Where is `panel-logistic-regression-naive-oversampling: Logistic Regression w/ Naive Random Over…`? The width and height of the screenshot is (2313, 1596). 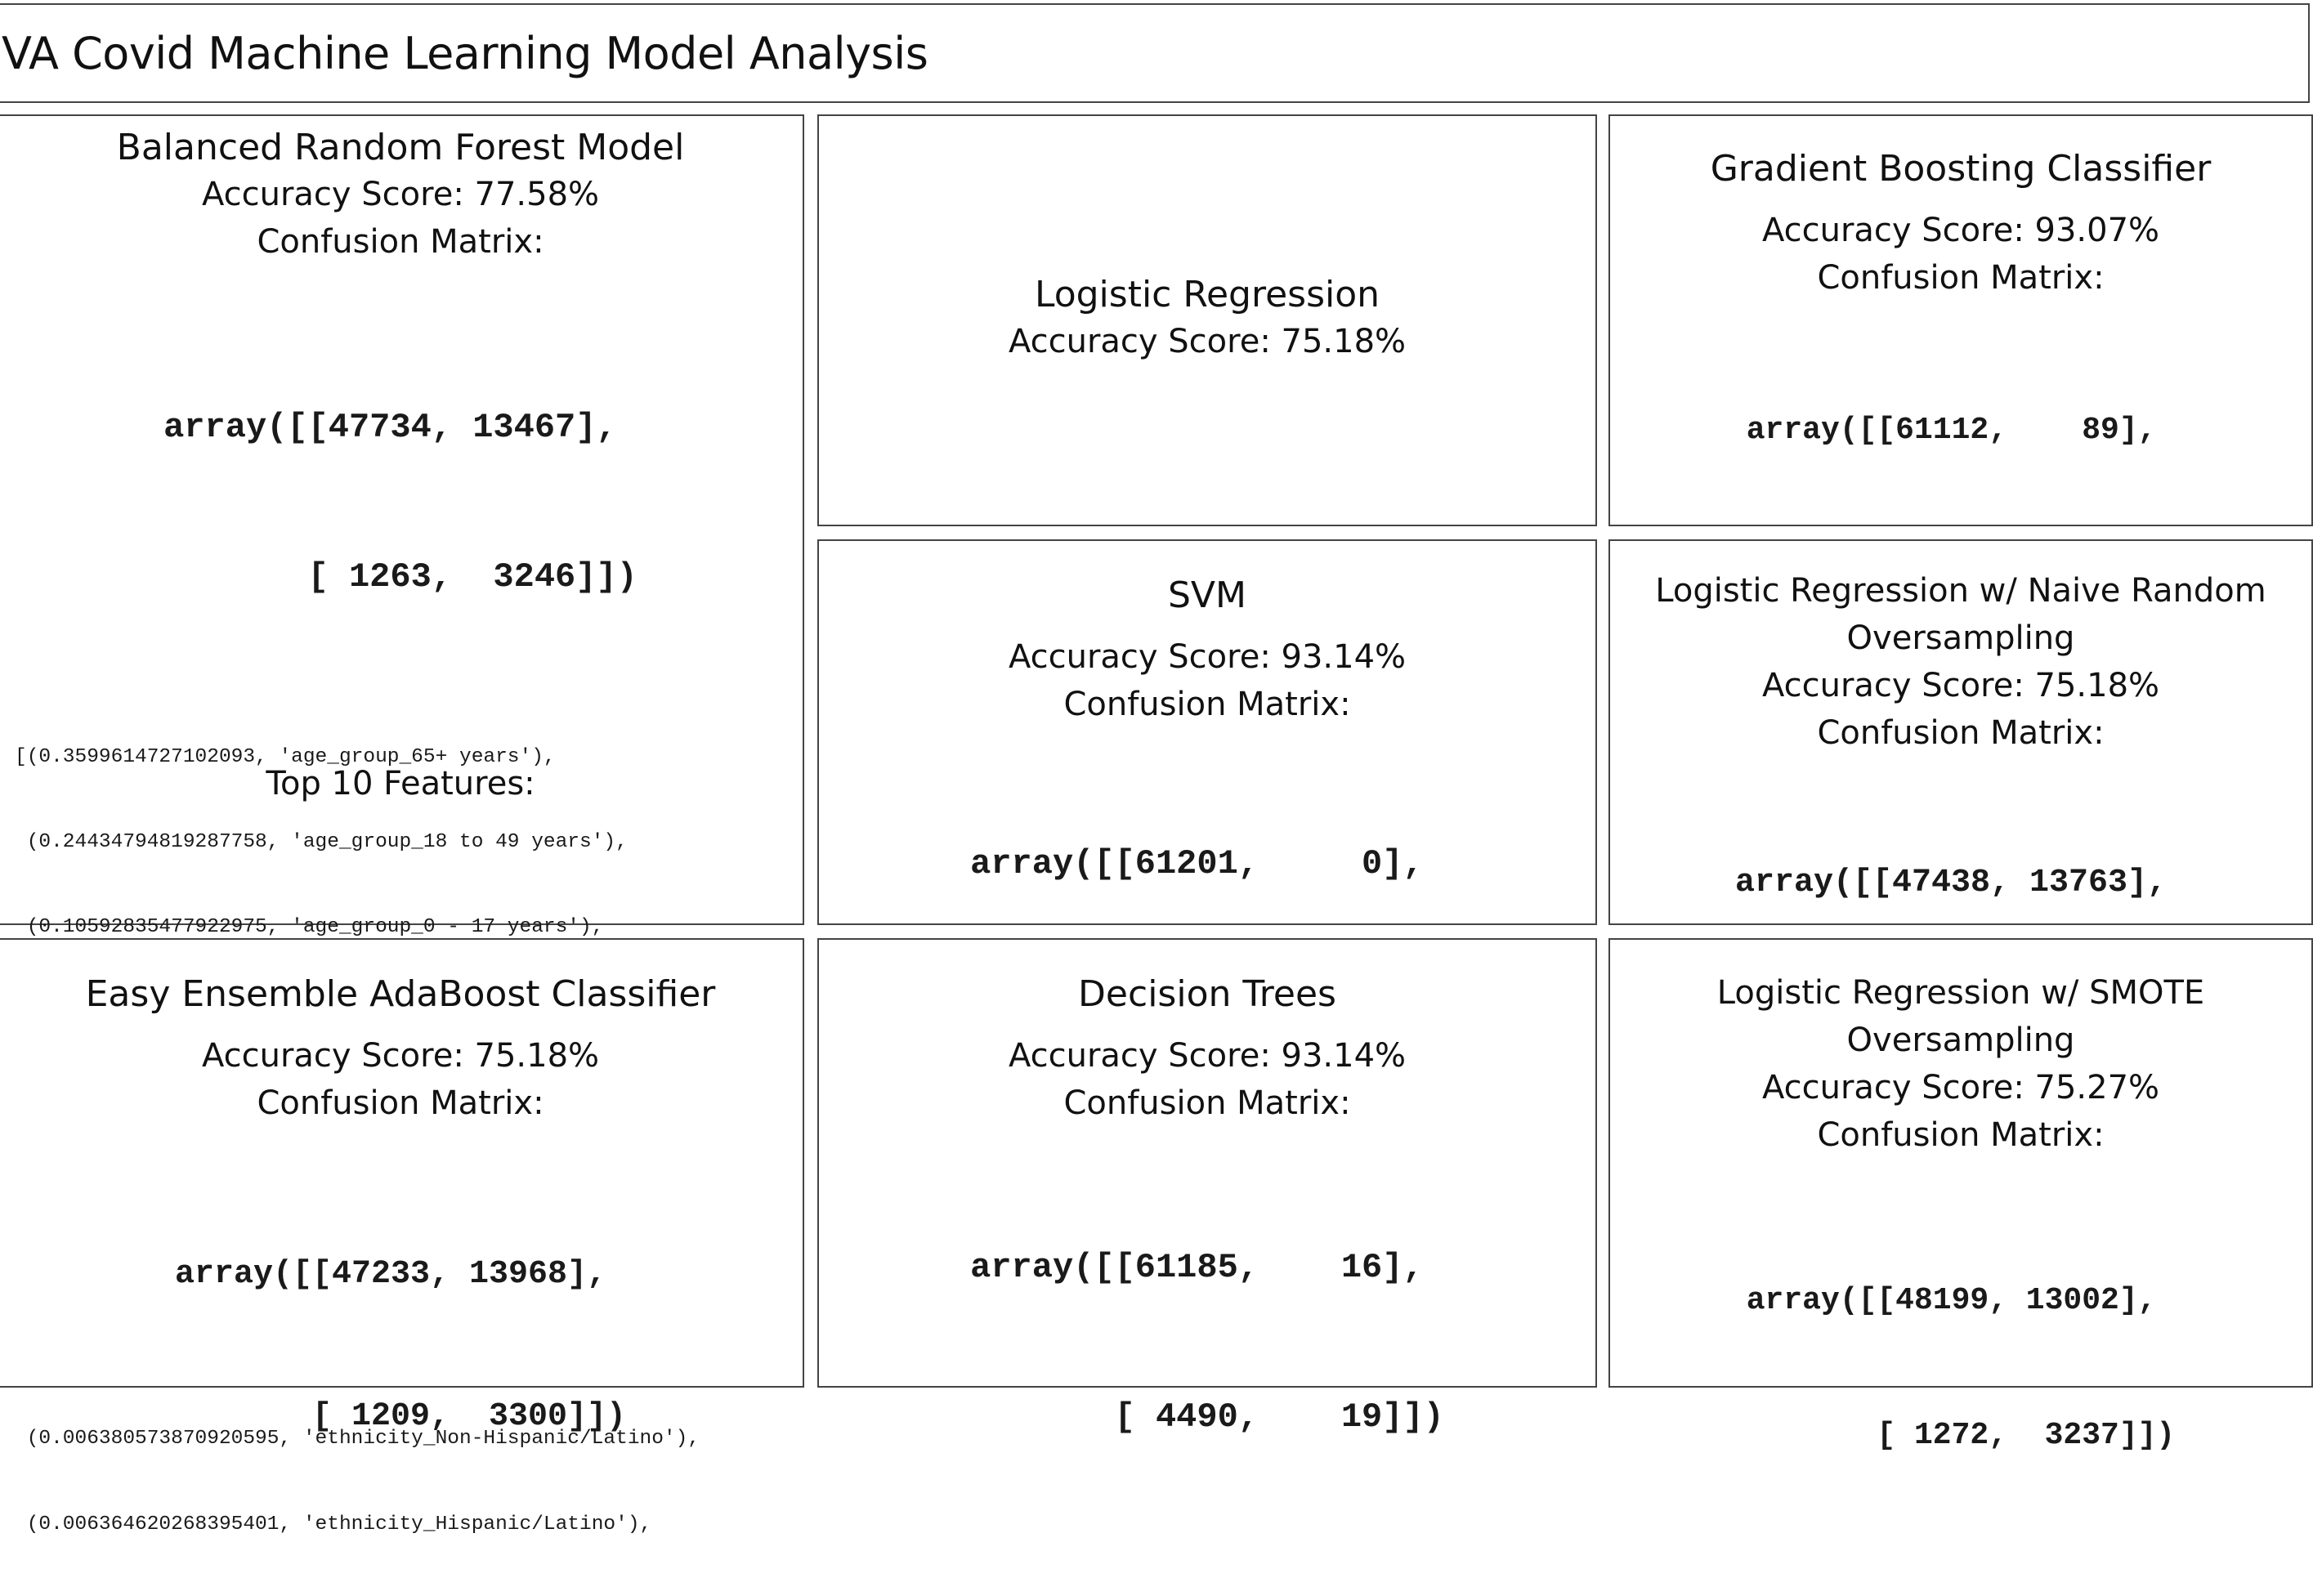 panel-logistic-regression-naive-oversampling: Logistic Regression w/ Naive Random Over… is located at coordinates (1961, 791).